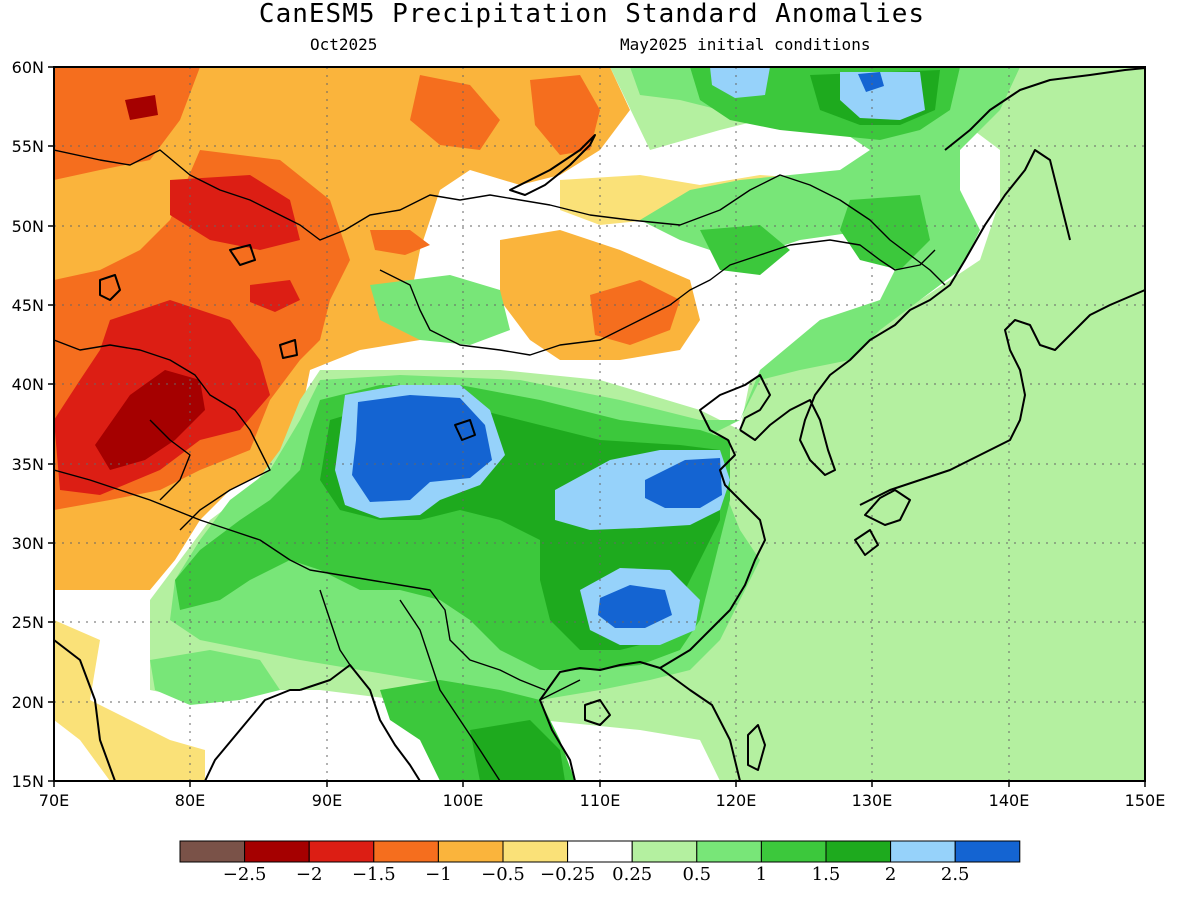 The width and height of the screenshot is (1200, 900). What do you see at coordinates (826, 874) in the screenshot?
I see `colorbar-label: 1.5` at bounding box center [826, 874].